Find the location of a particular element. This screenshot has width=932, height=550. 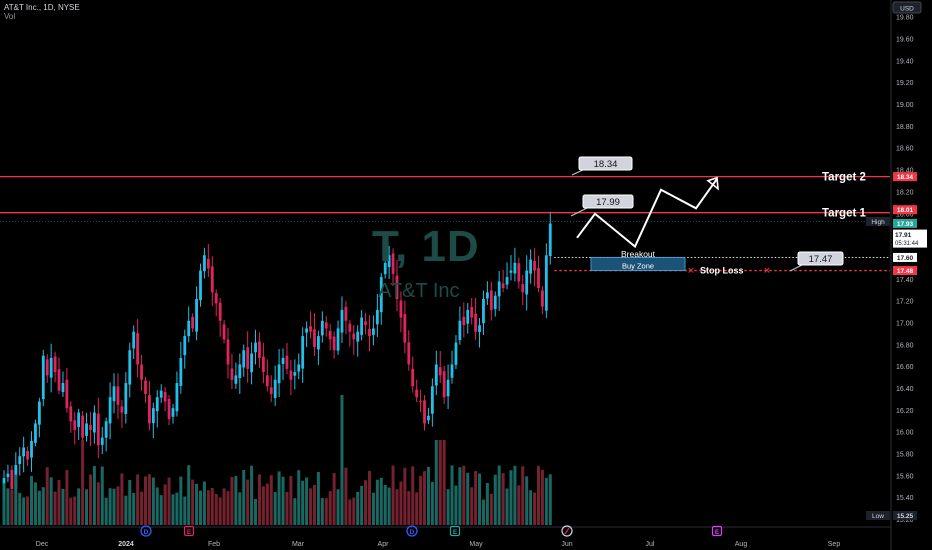

callout-1799-box is located at coordinates (608, 201).